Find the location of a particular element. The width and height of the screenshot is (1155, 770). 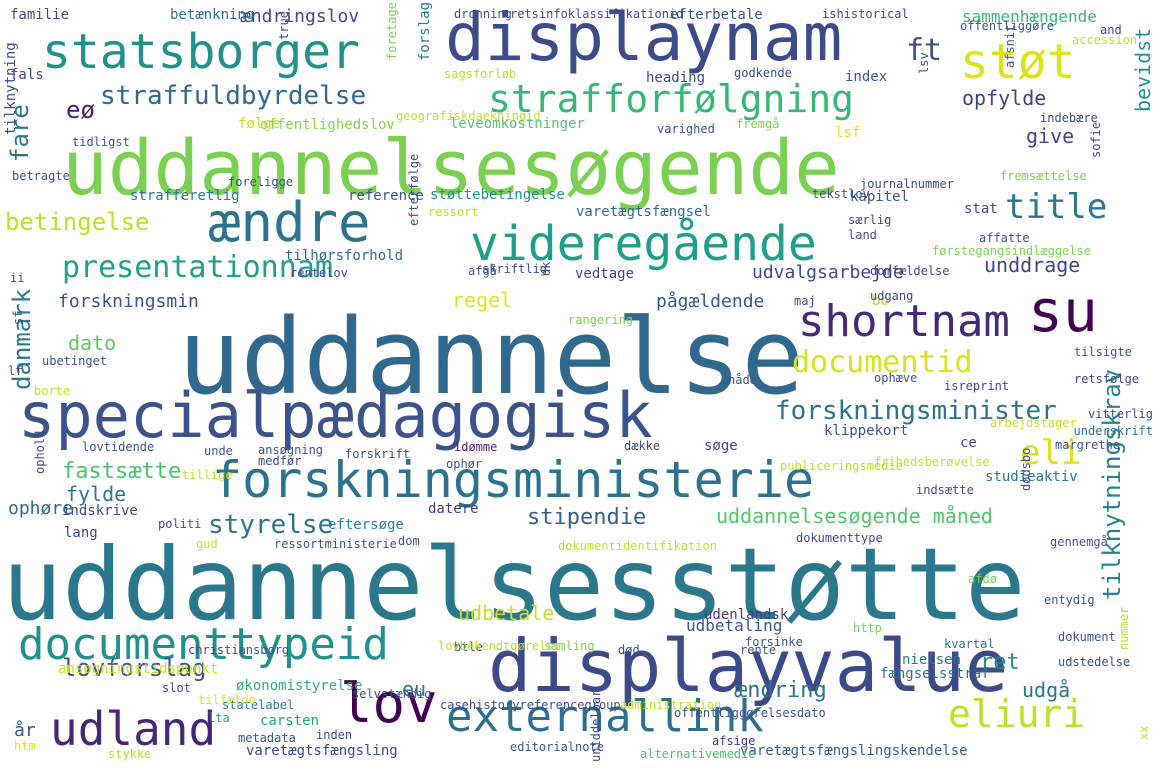

cloud-word: bo is located at coordinates (880, 301).